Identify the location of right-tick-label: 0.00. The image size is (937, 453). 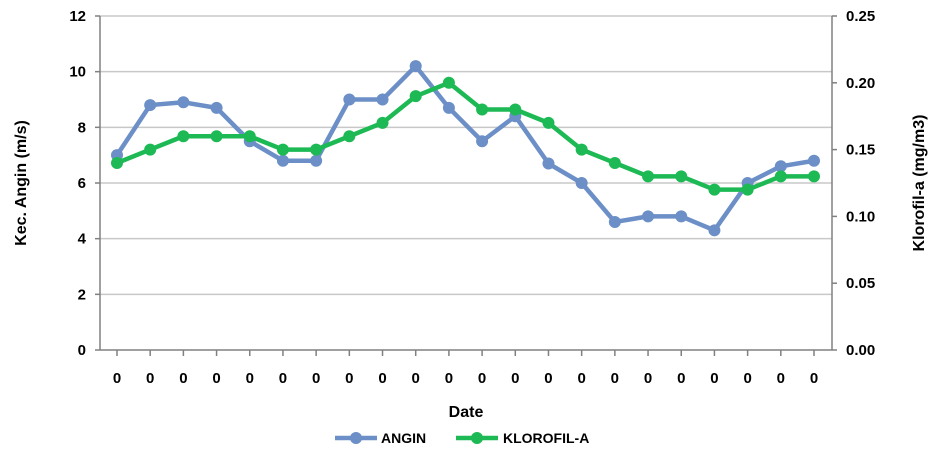
(860, 350).